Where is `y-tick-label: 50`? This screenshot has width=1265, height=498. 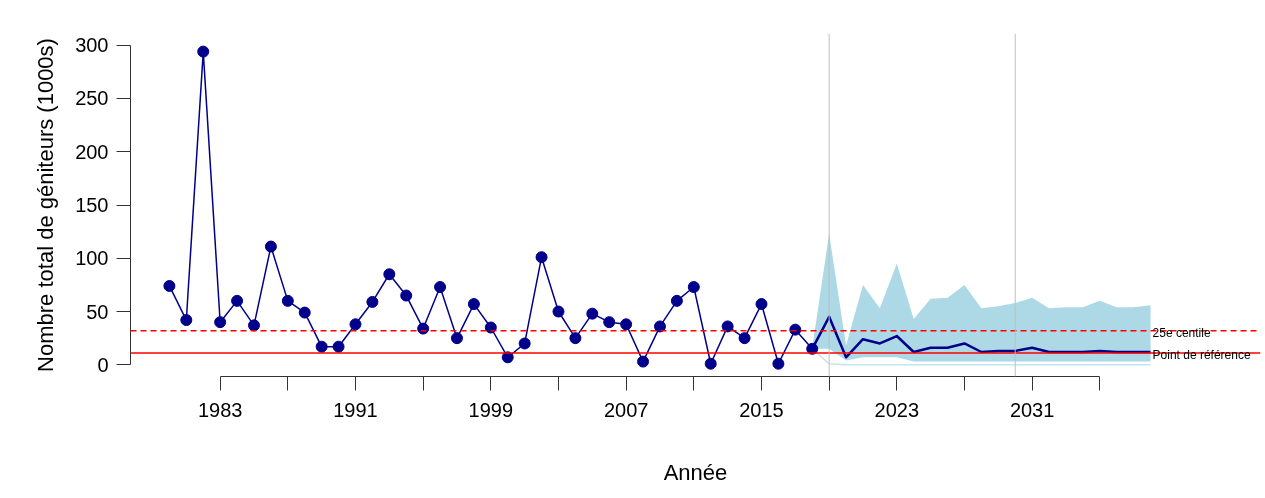 y-tick-label: 50 is located at coordinates (97, 311).